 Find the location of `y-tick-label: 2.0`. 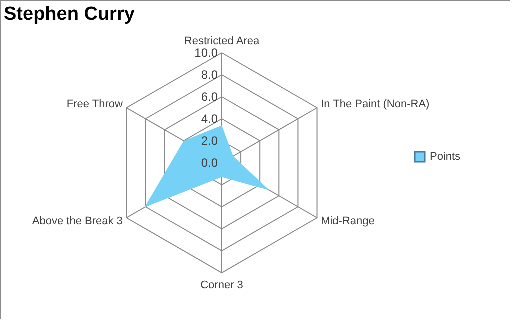

y-tick-label: 2.0 is located at coordinates (209, 141).